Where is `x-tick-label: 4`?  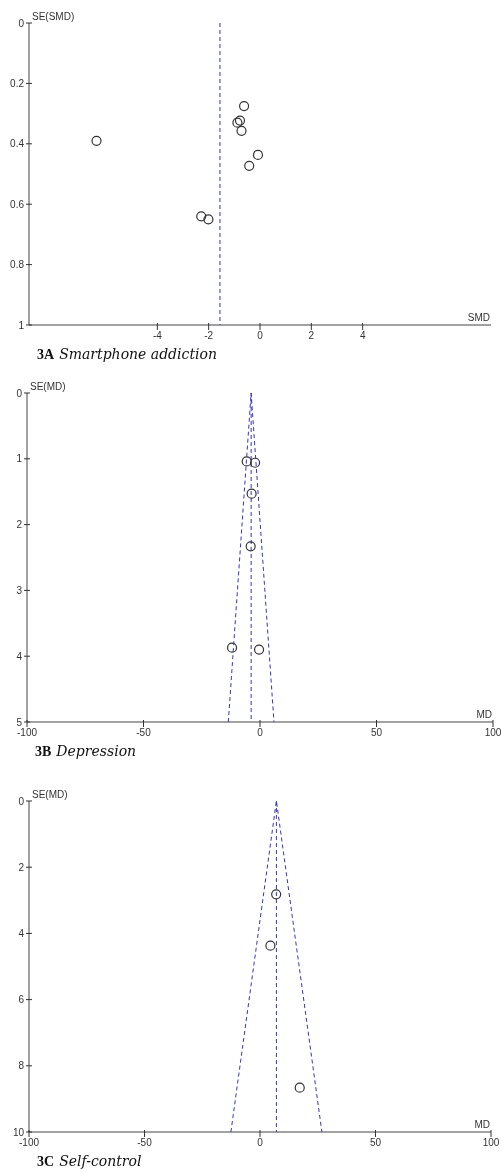 x-tick-label: 4 is located at coordinates (362, 335).